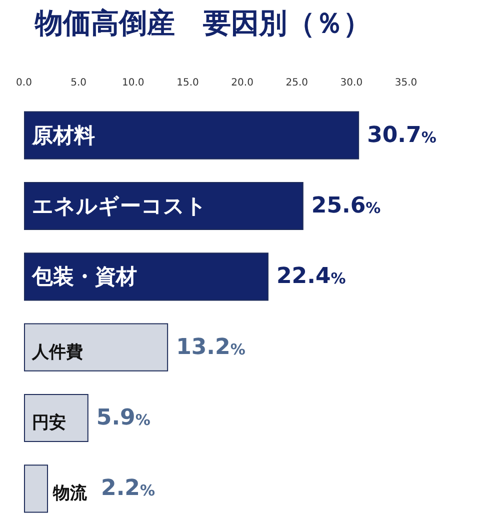 The height and width of the screenshot is (528, 500). What do you see at coordinates (49, 423) in the screenshot?
I see `y-tick-label: 円安` at bounding box center [49, 423].